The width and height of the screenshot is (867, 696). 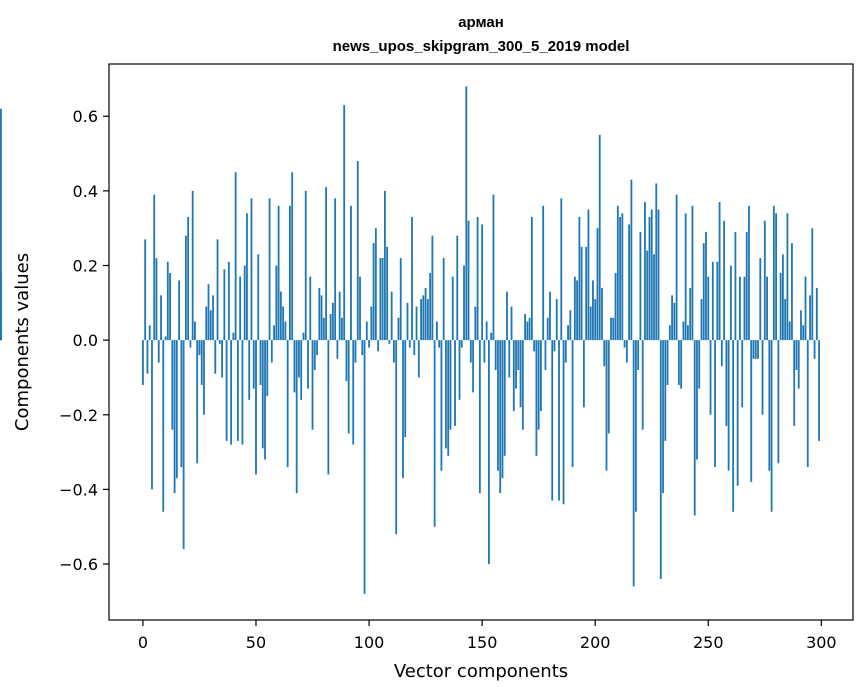 What do you see at coordinates (481, 22) in the screenshot?
I see `chart-title: арман` at bounding box center [481, 22].